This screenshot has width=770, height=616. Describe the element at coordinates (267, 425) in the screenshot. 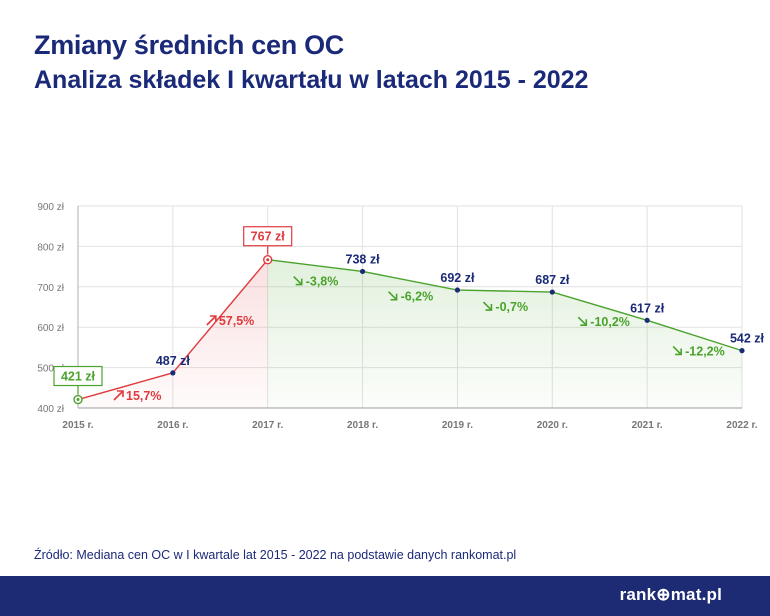

I see `x-tick-label: 2017 r.` at that location.